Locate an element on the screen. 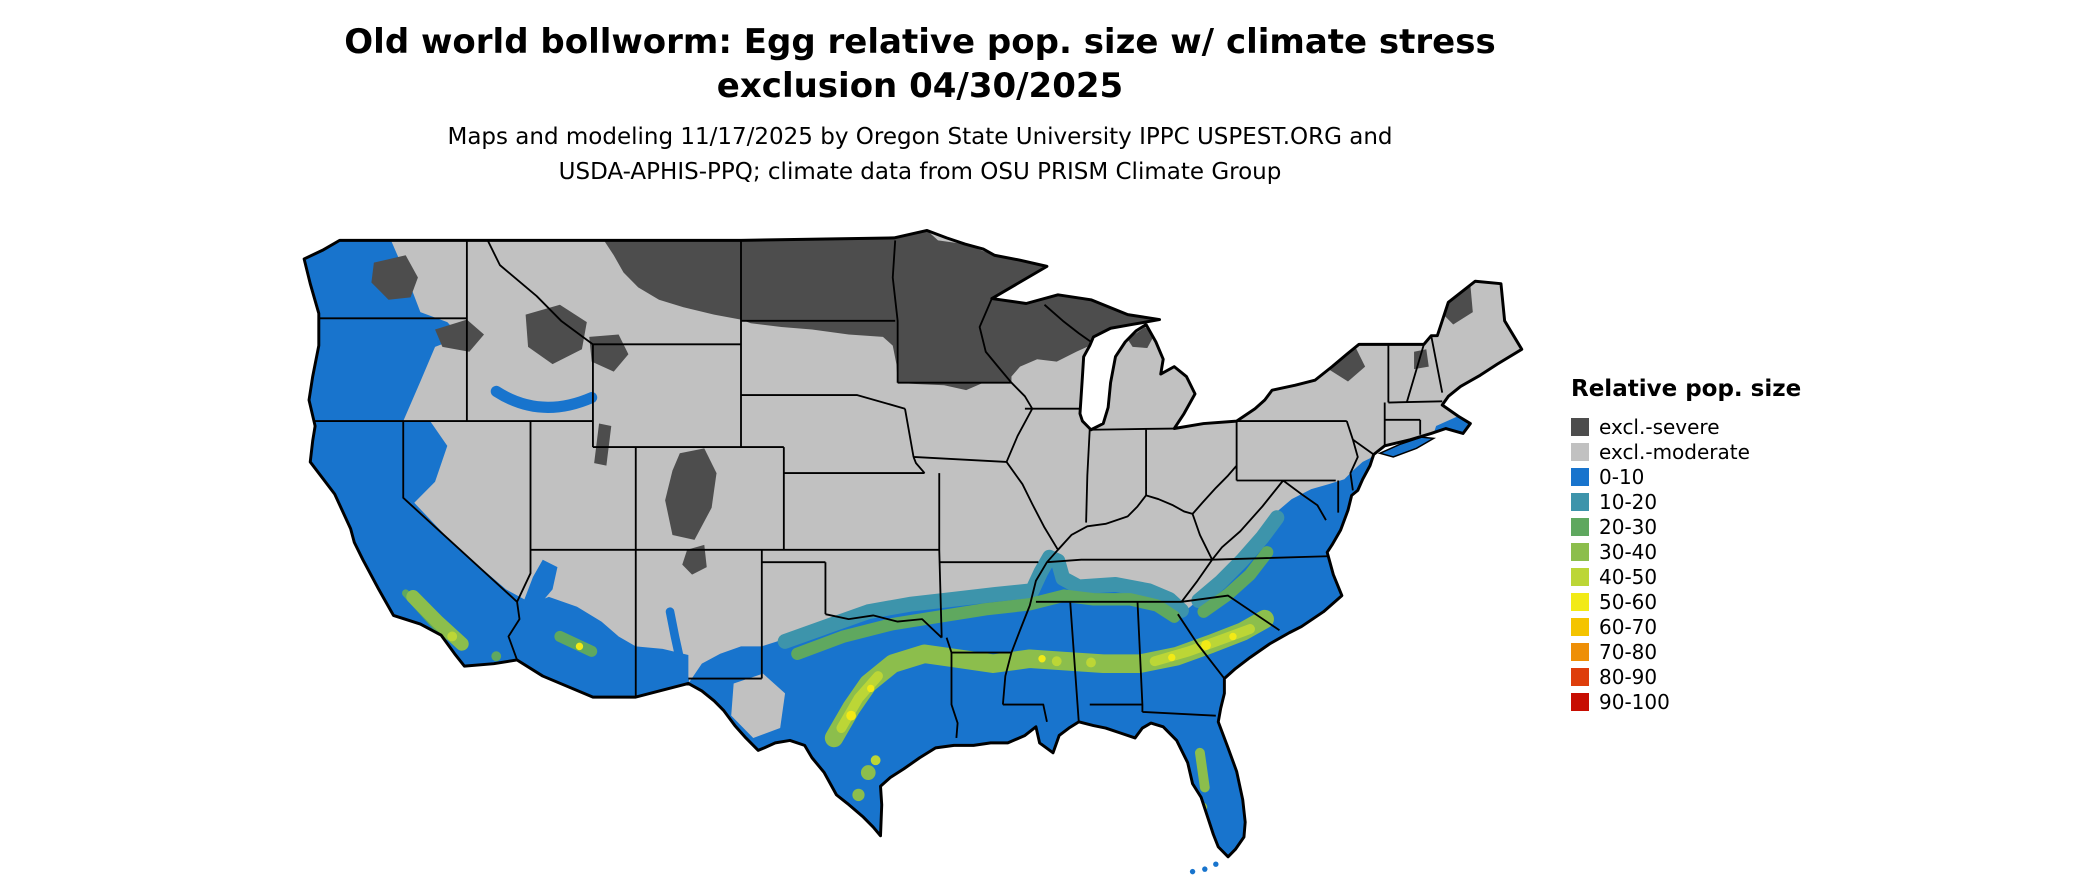  legend-item-label: 90-100 is located at coordinates (1634, 701).